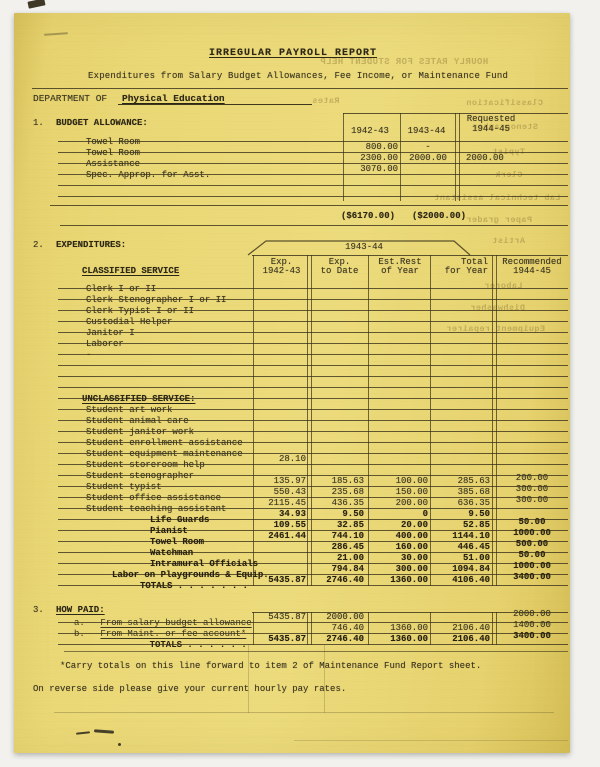 The image size is (600, 767). What do you see at coordinates (287, 503) in the screenshot?
I see `row-value-exp-1942-43: 2115.45` at bounding box center [287, 503].